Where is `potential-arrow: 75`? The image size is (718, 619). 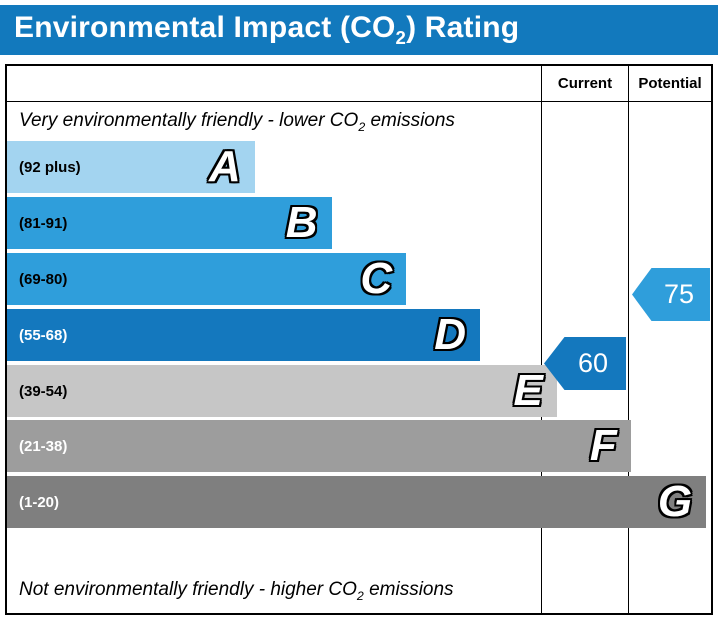 potential-arrow: 75 is located at coordinates (671, 294).